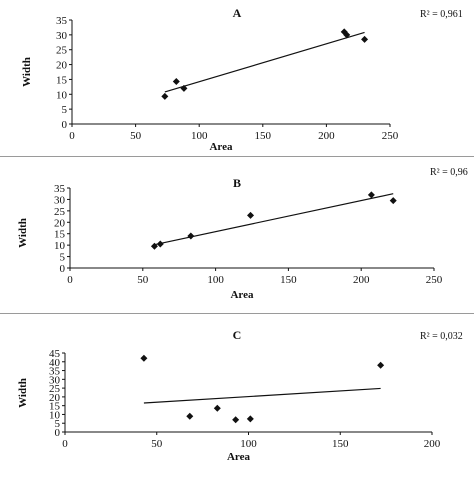 This screenshot has height=479, width=474. I want to click on panel-title: B, so click(237, 183).